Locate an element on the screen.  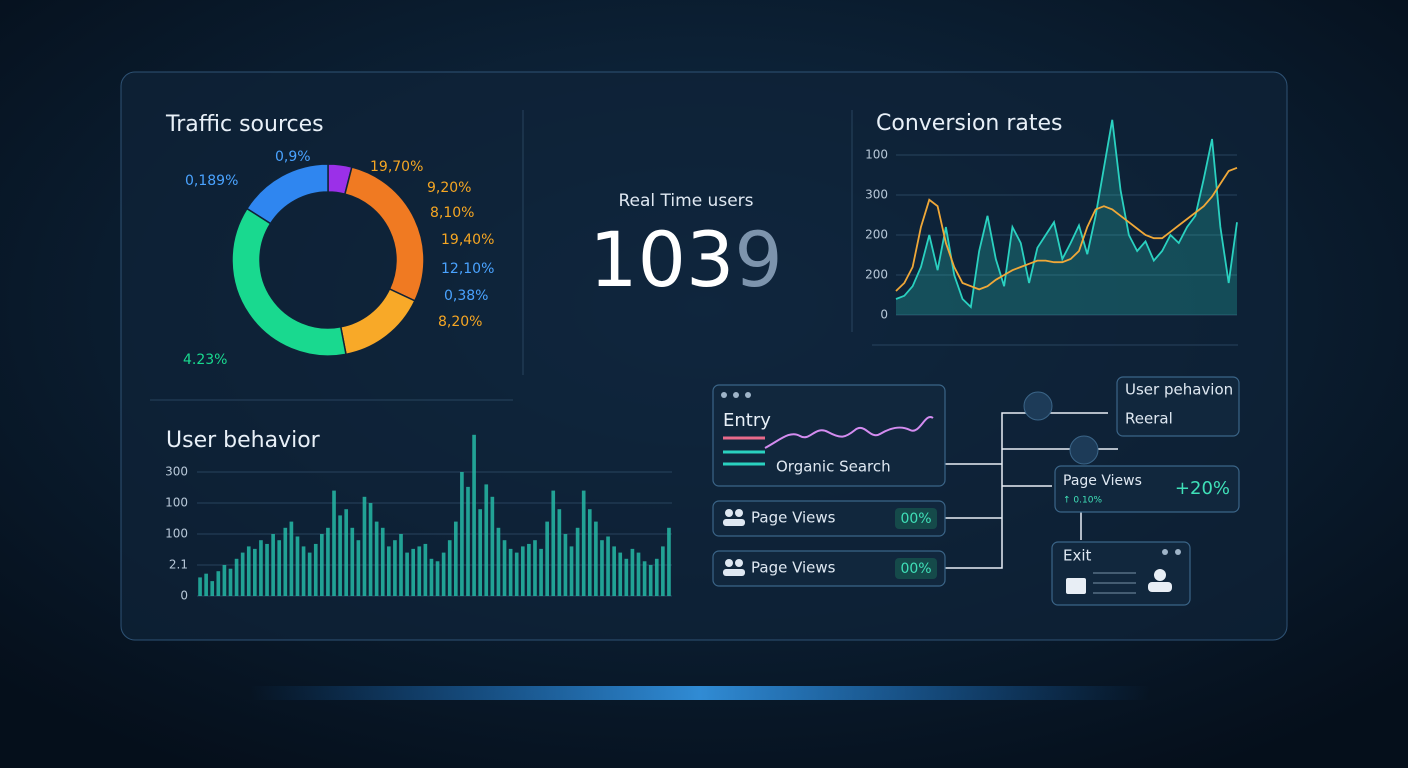
y-axis-label: 2.1 is located at coordinates (178, 565).